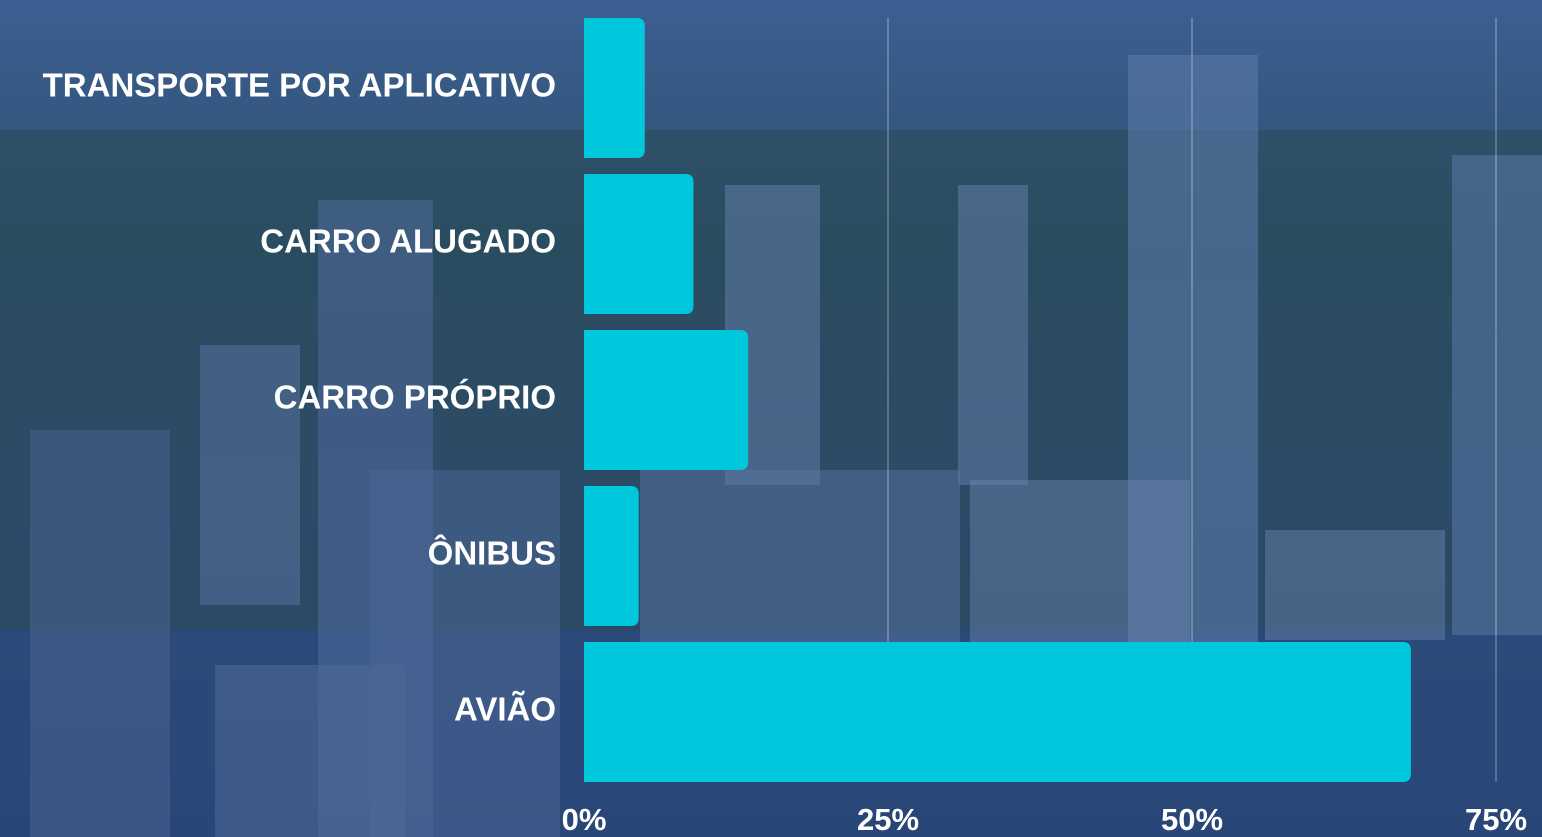 This screenshot has width=1542, height=837. I want to click on x-tick-label: 0%, so click(584, 819).